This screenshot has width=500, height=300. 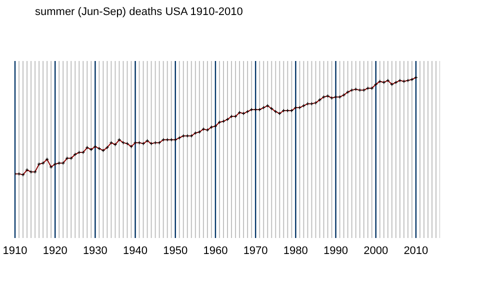 I want to click on x-tick-label: 1950, so click(x=175, y=250).